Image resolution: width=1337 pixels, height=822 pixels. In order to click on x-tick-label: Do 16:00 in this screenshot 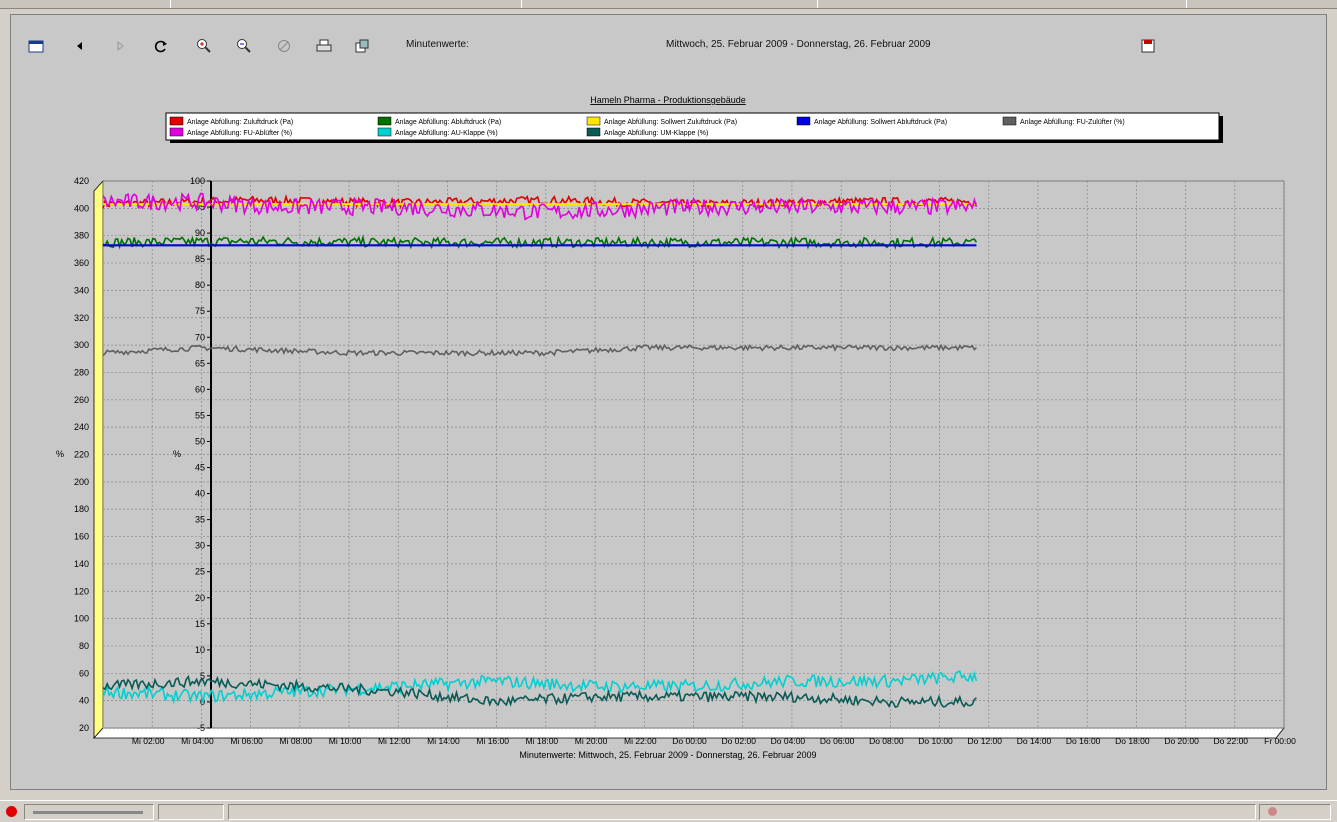, I will do `click(1083, 741)`.